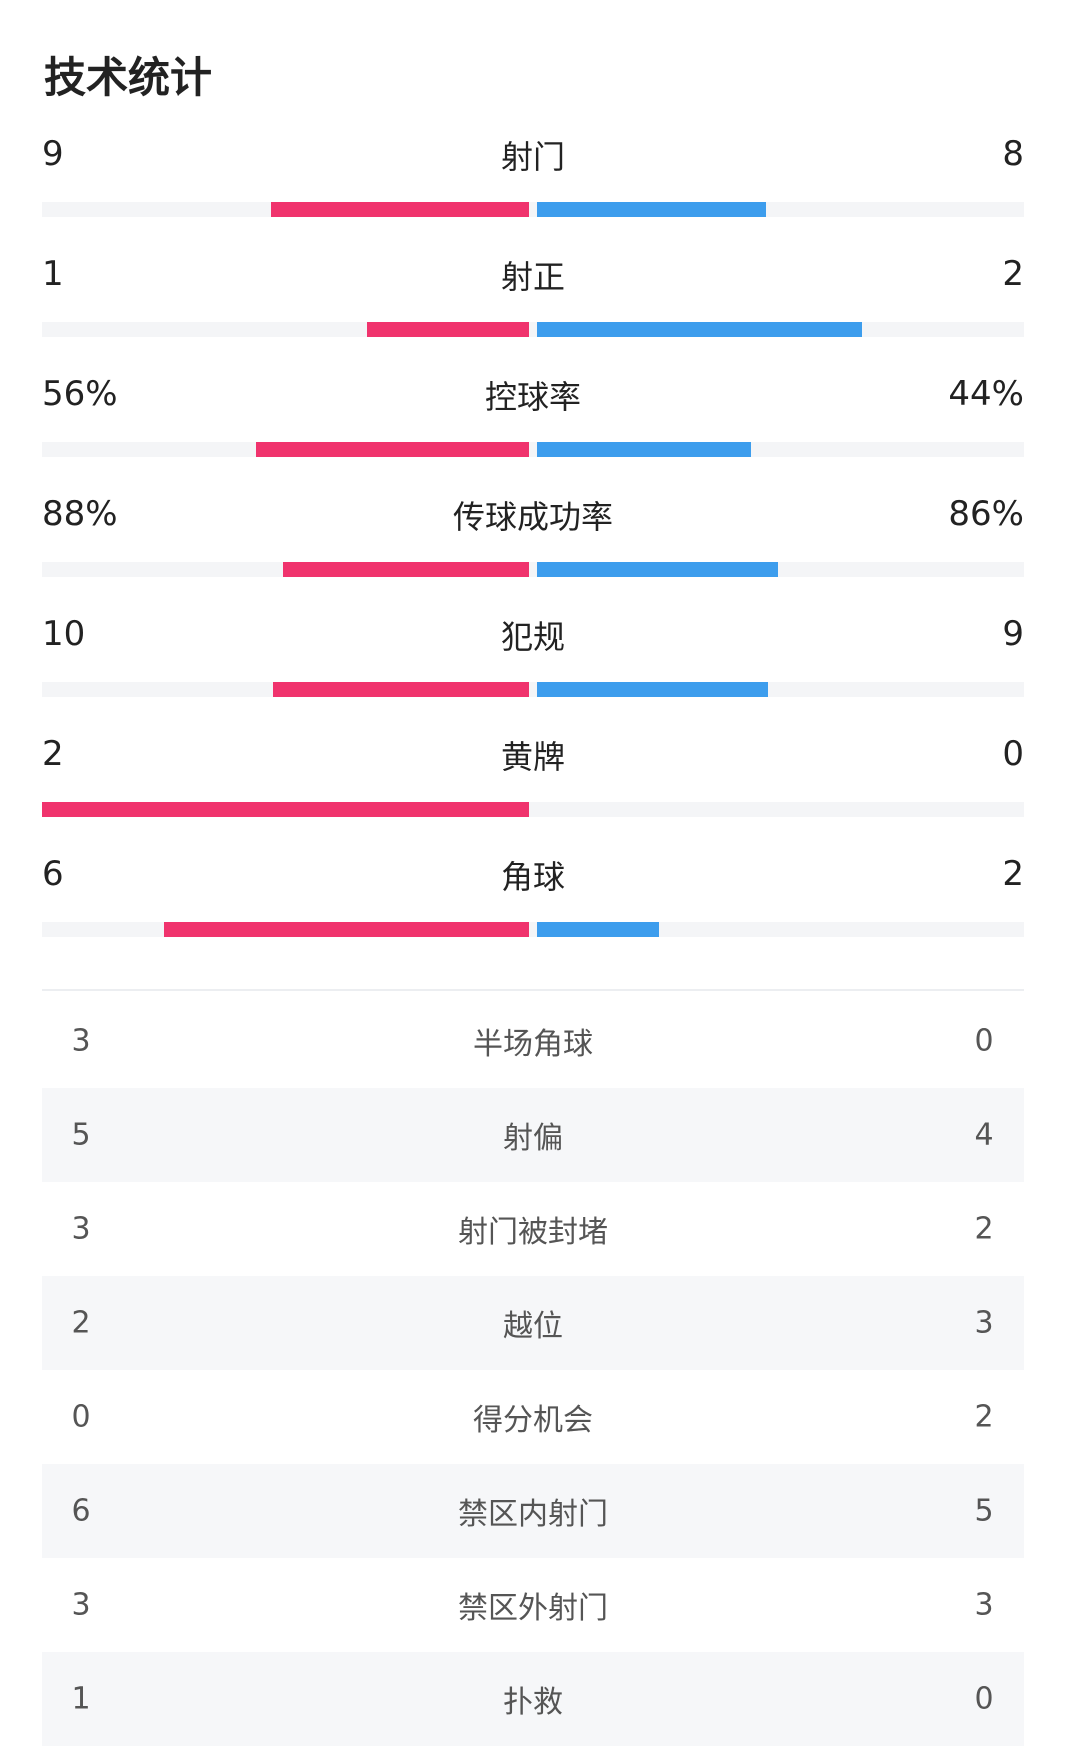 The height and width of the screenshot is (1746, 1068). What do you see at coordinates (64, 634) in the screenshot?
I see `home-value: 10` at bounding box center [64, 634].